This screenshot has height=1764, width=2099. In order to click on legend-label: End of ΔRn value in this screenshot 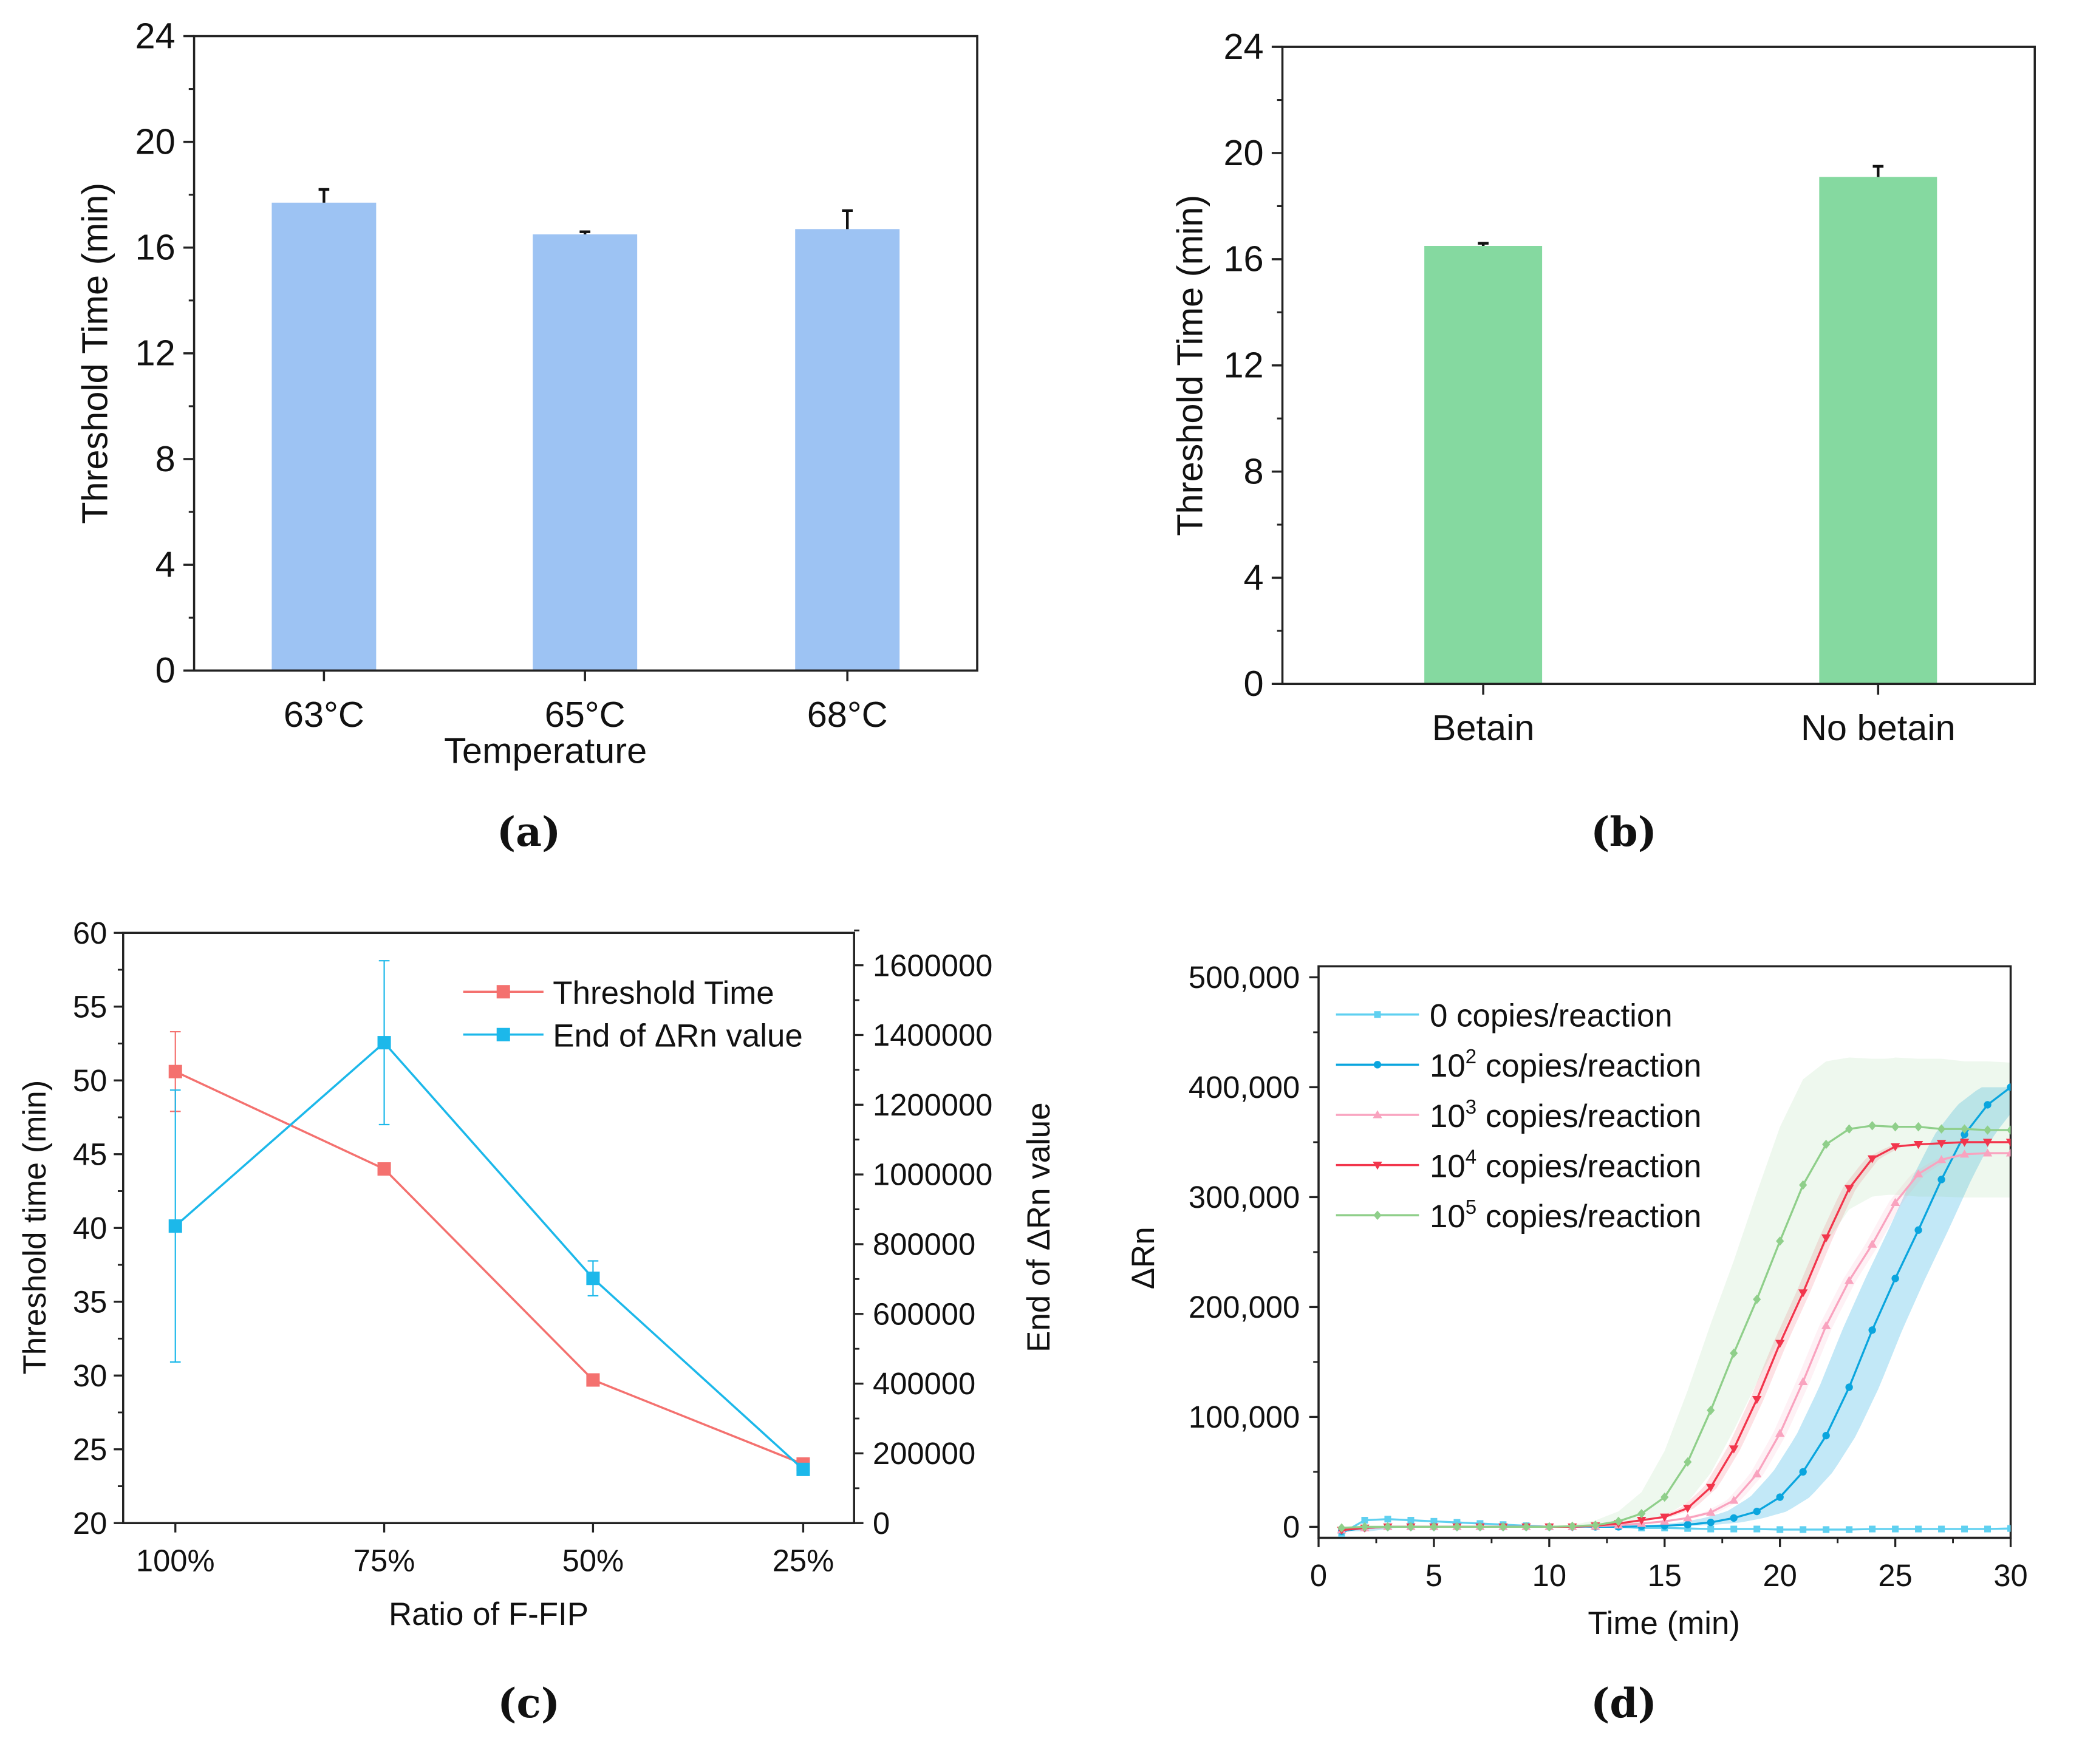, I will do `click(678, 1036)`.